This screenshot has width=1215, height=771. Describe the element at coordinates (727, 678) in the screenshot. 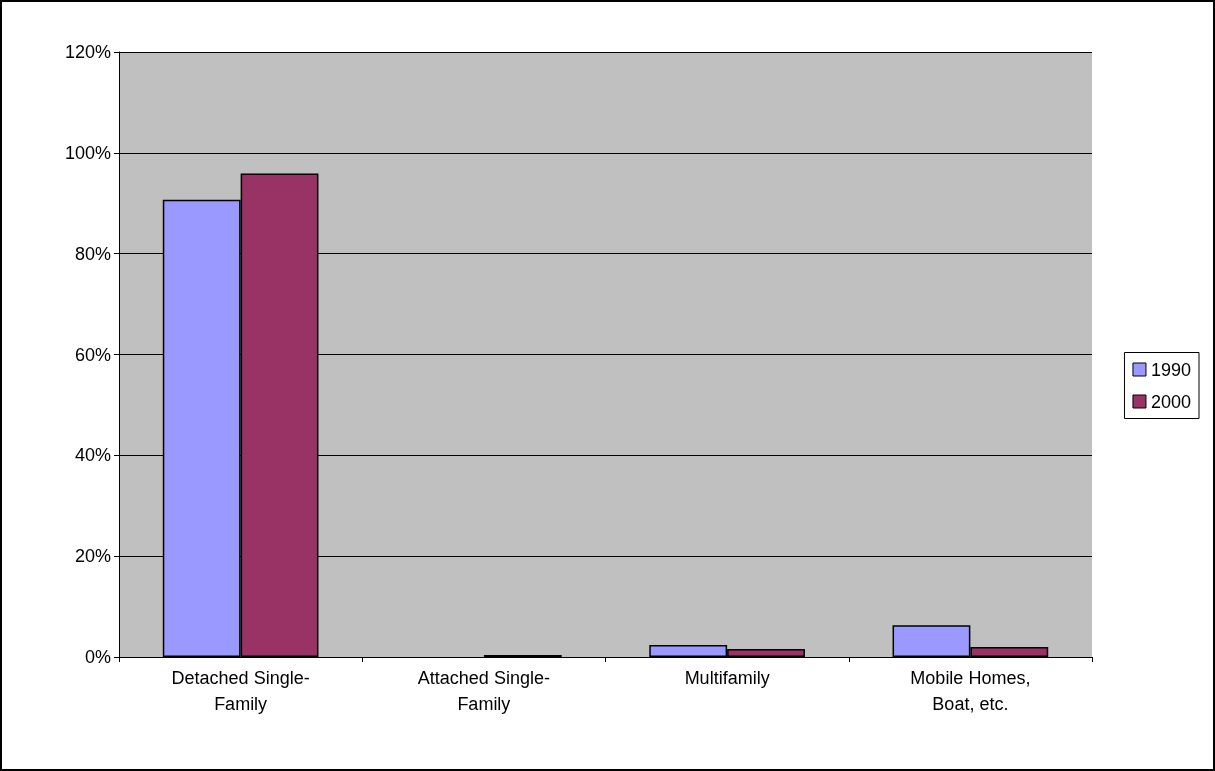

I see `x-tick-label: Multifamily` at that location.